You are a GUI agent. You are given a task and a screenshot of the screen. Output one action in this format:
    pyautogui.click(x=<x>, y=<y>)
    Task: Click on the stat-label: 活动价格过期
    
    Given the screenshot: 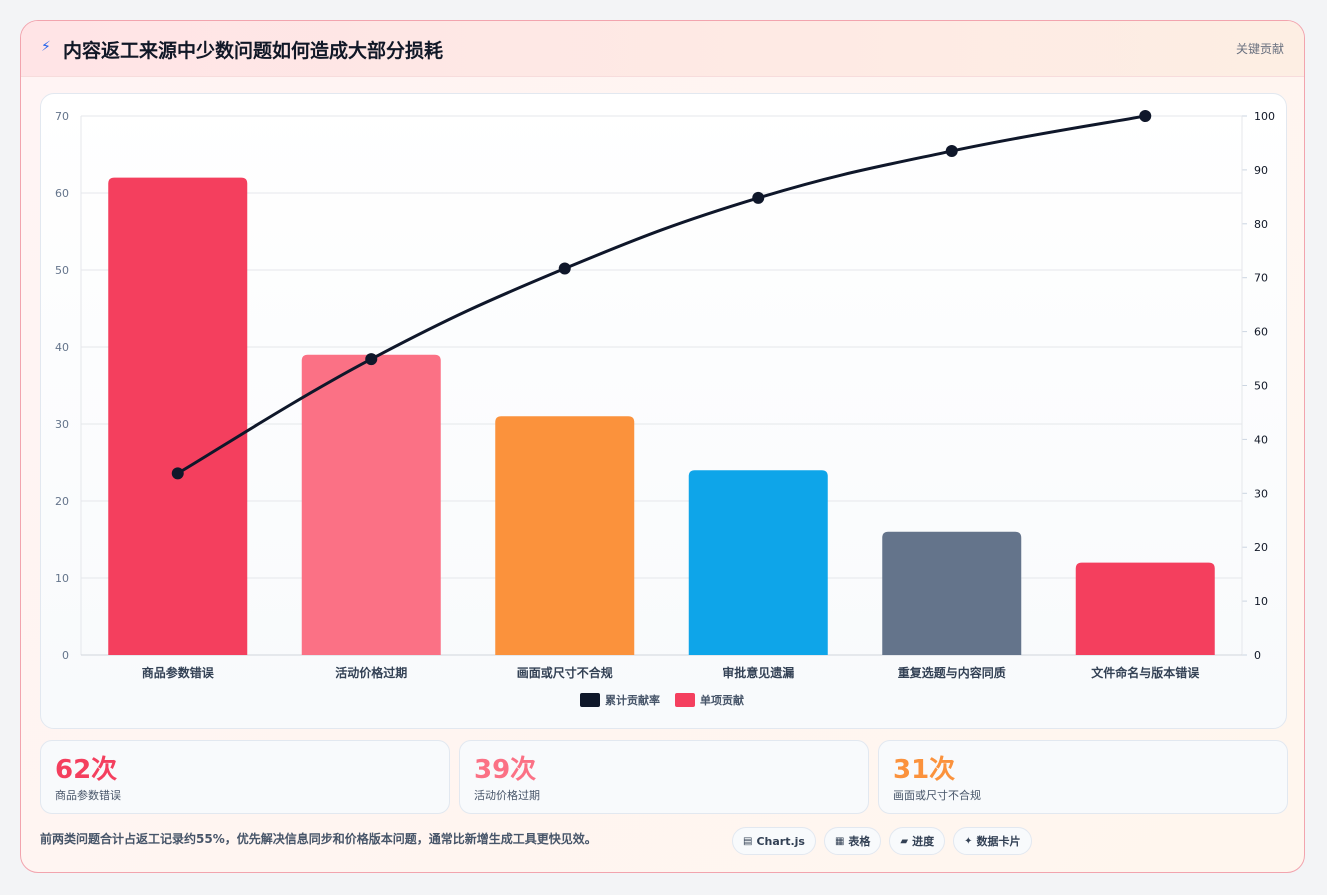 What is the action you would take?
    pyautogui.click(x=507, y=795)
    